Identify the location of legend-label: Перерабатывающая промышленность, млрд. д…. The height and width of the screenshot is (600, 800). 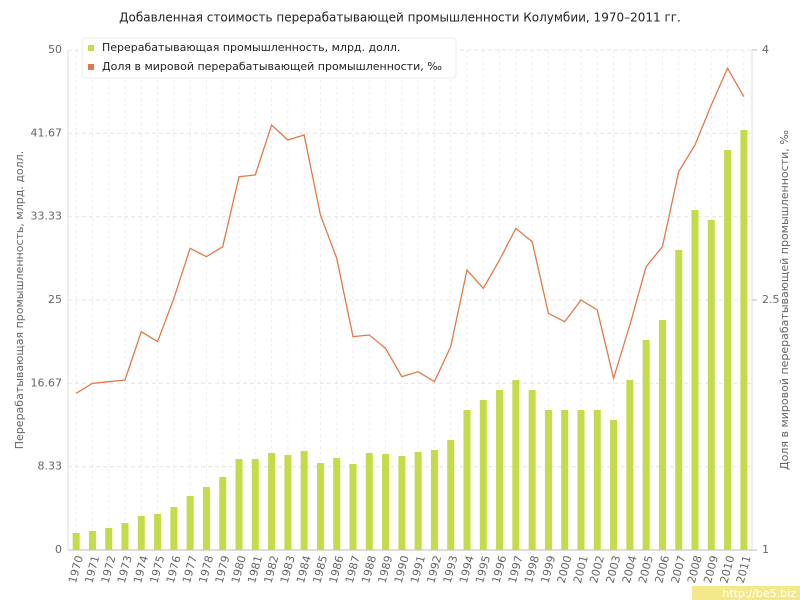
(251, 47).